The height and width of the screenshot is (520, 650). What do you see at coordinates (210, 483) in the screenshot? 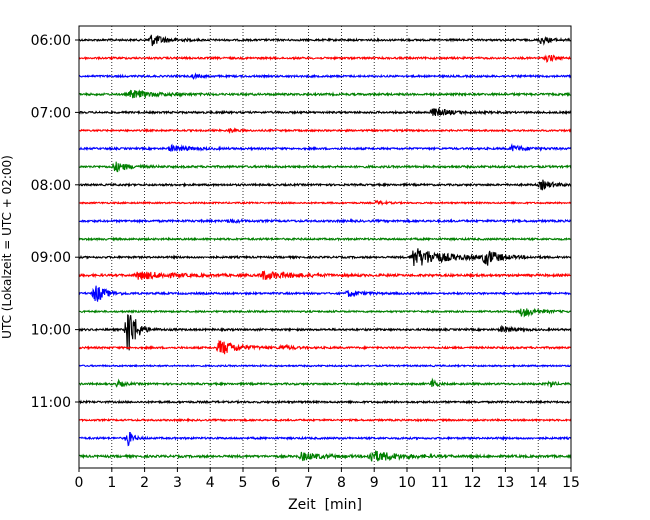
I see `x-tick-label-4: 4` at bounding box center [210, 483].